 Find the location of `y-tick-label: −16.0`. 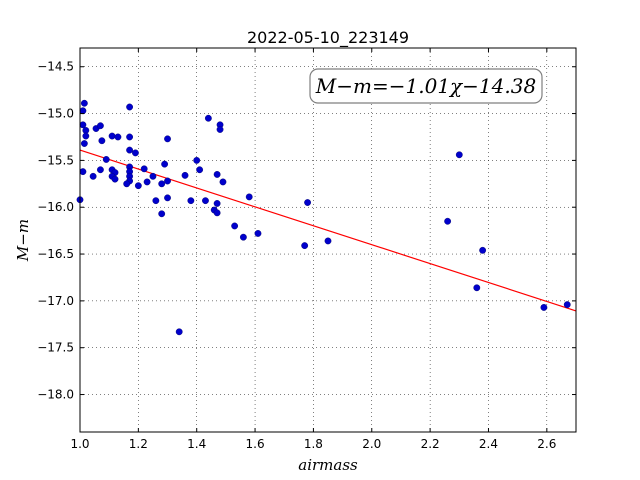

y-tick-label: −16.0 is located at coordinates (55, 207).